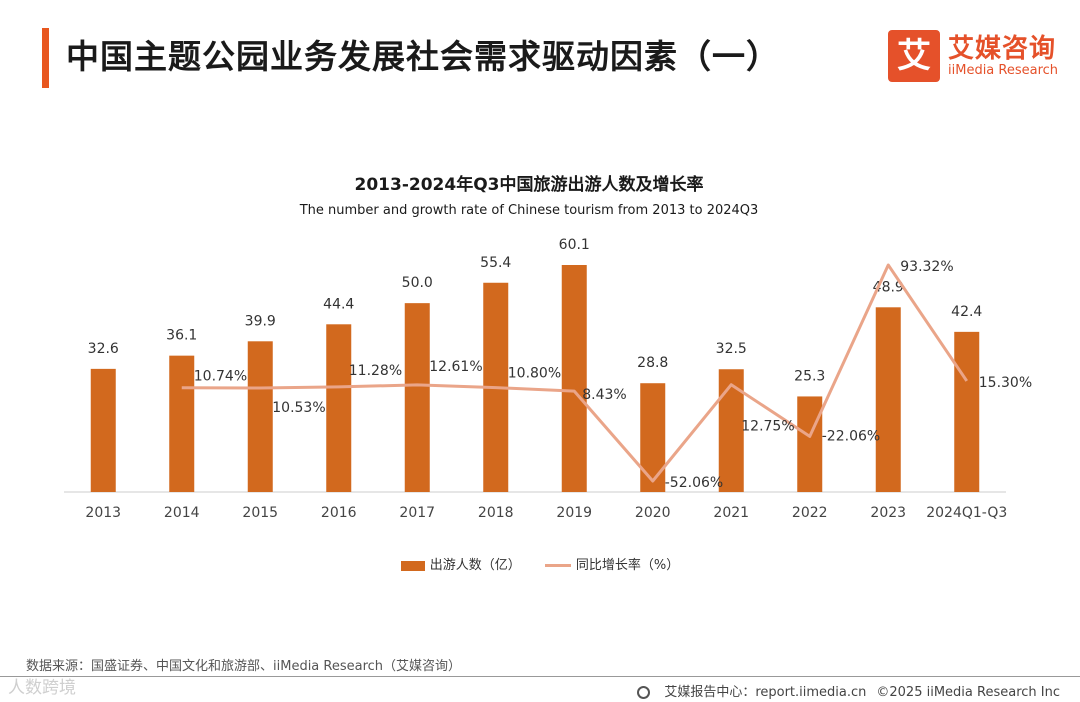 This screenshot has height=702, width=1080. Describe the element at coordinates (260, 416) in the screenshot. I see `bar-2015` at that location.